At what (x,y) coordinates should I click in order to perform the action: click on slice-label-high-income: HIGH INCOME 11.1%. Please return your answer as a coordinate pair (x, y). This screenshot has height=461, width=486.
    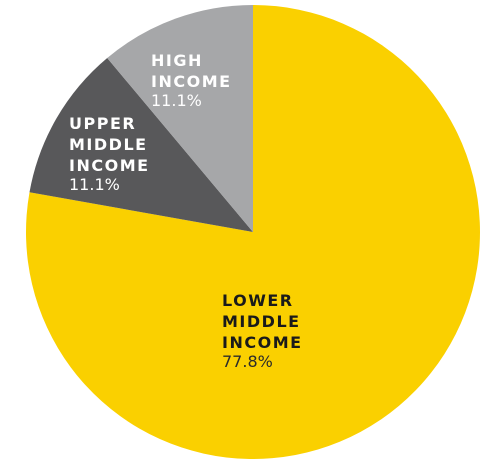
    Looking at the image, I should click on (191, 80).